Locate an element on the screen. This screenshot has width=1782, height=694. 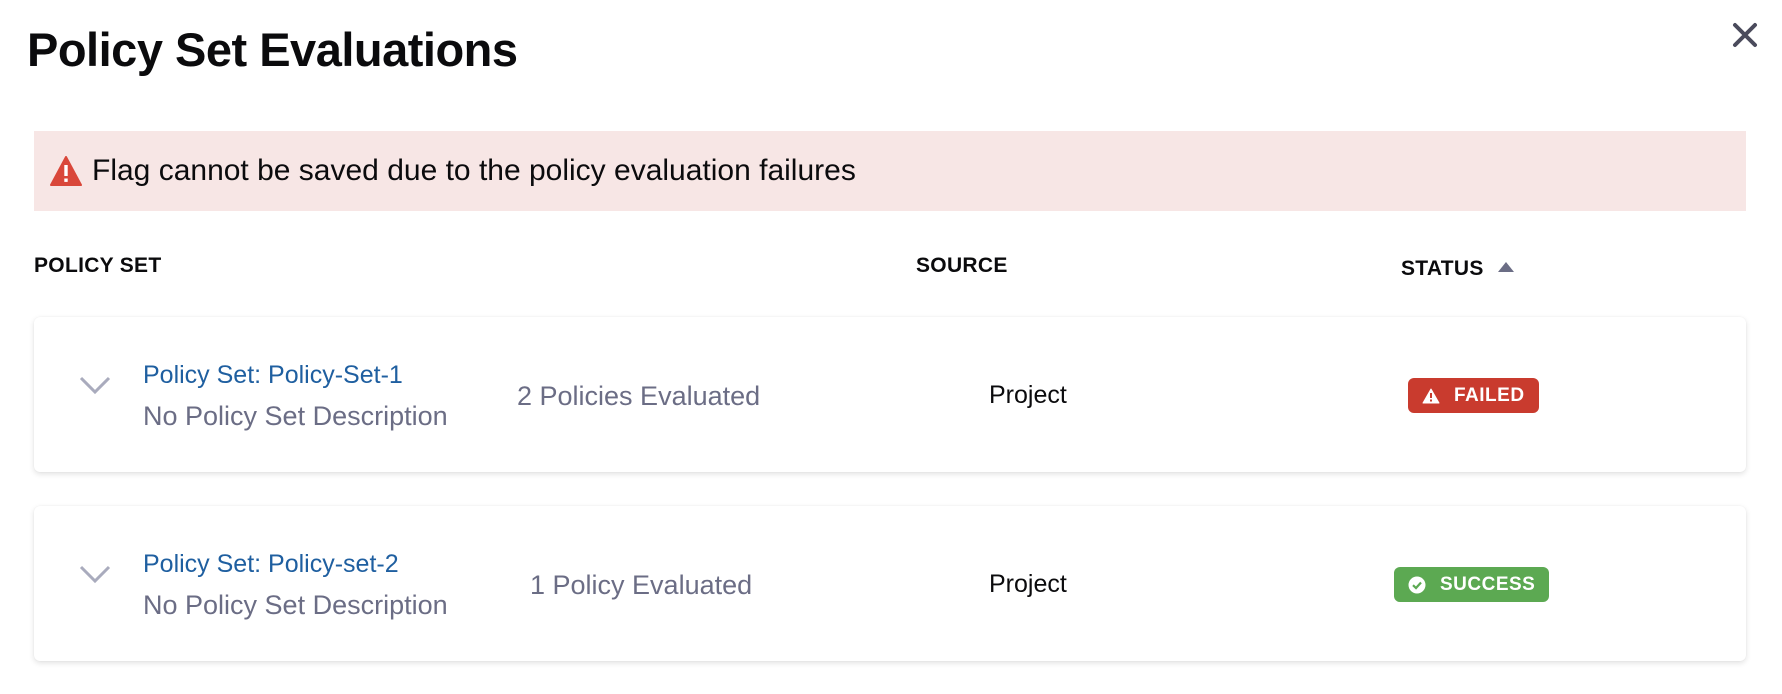
check-circle-icon is located at coordinates (1417, 584).